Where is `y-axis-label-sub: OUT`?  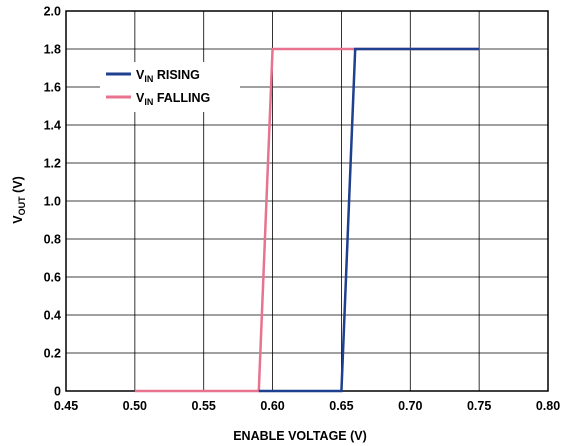
y-axis-label-sub: OUT is located at coordinates (22, 206).